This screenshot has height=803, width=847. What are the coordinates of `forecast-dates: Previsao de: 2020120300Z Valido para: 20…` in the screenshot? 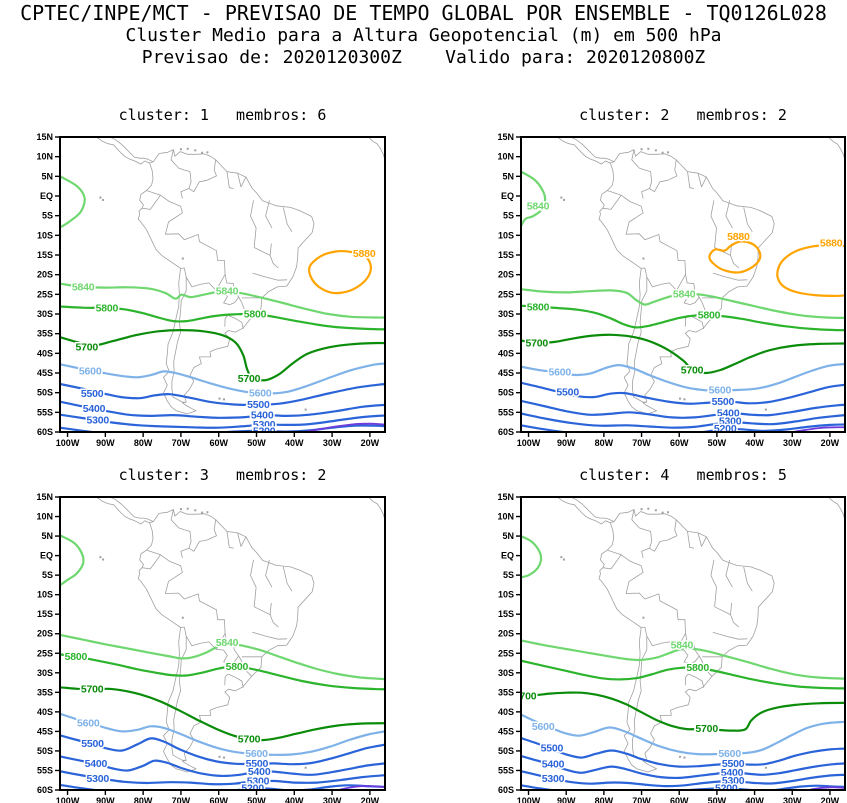 It's located at (423, 57).